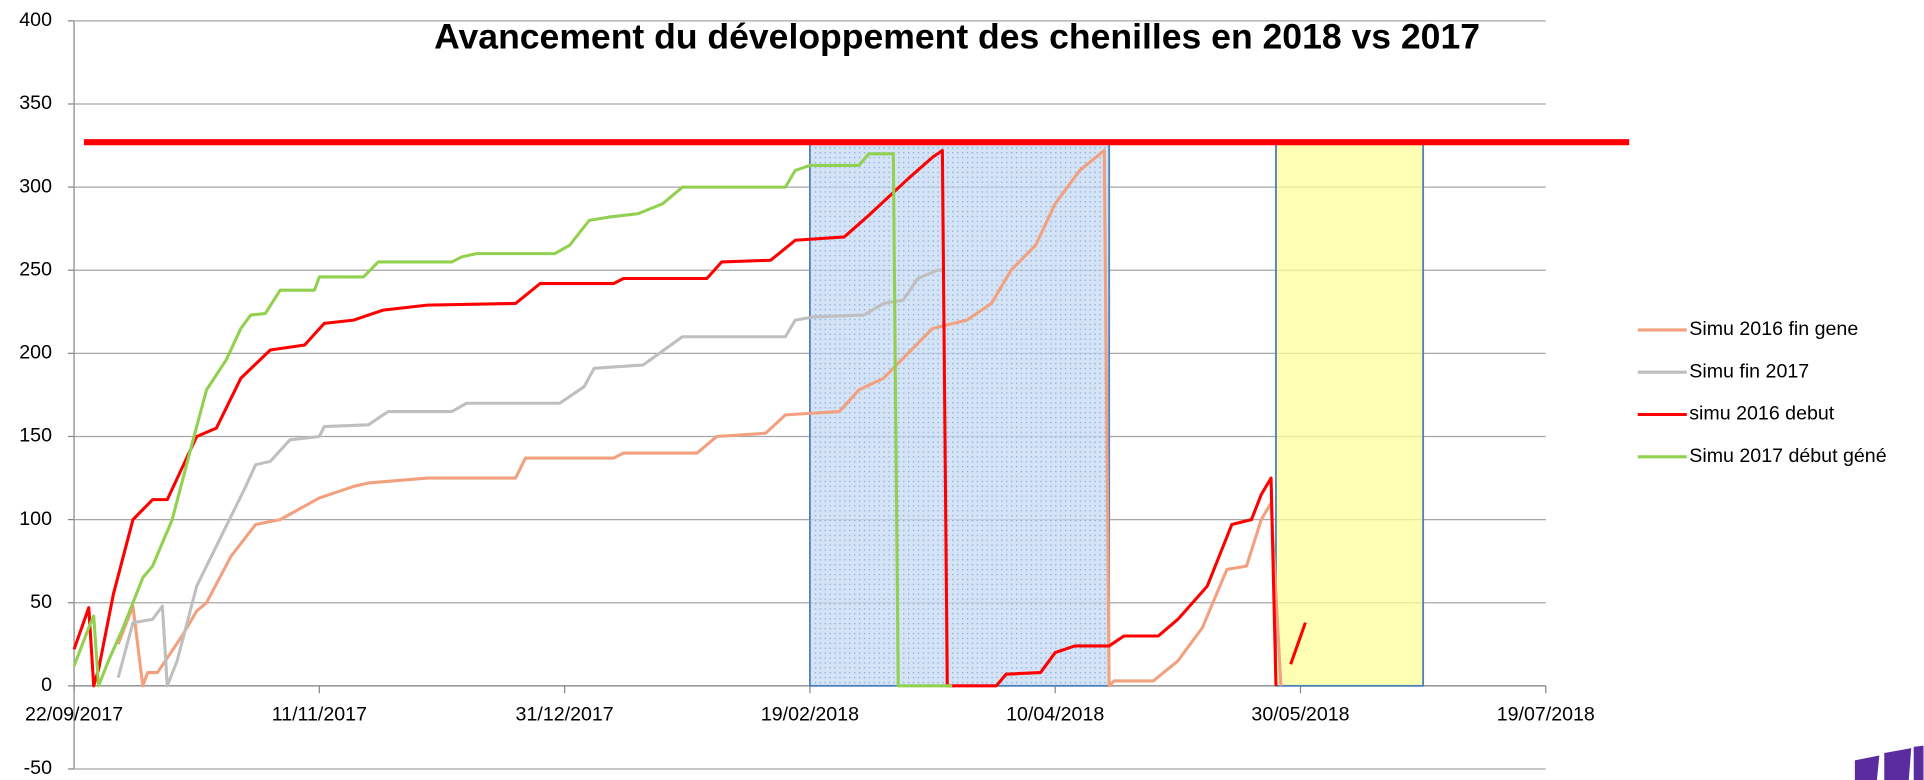 The image size is (1924, 780). I want to click on x-tick-label: 22/09/2017, so click(74, 714).